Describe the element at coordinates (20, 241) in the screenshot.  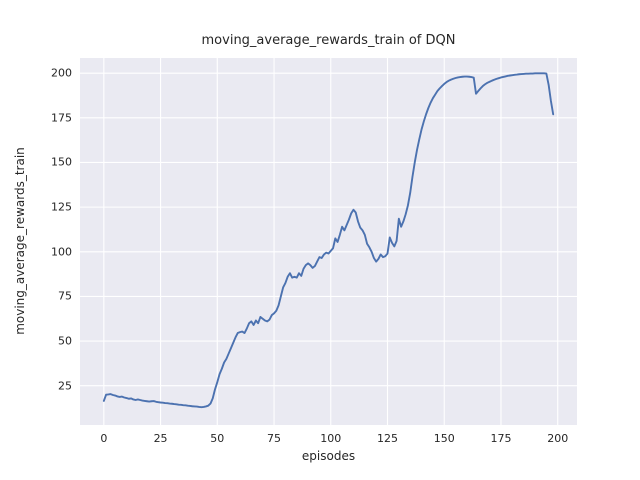
I see `y-axis-label-text: moving_average_rewards_train` at that location.